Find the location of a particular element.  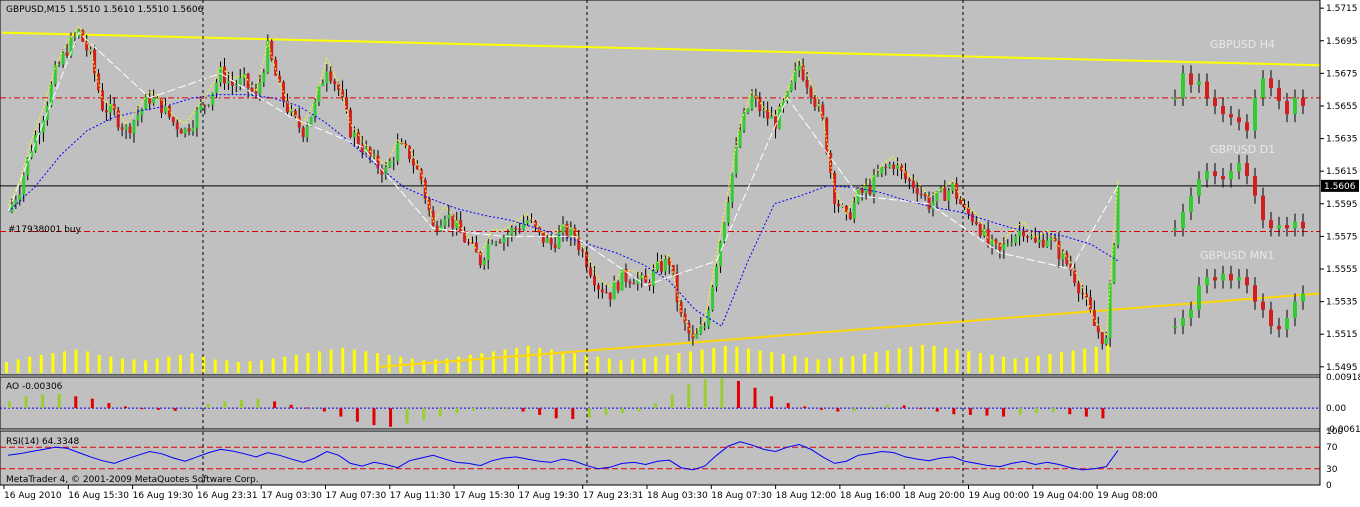

current-price-box is located at coordinates (1340, 185).